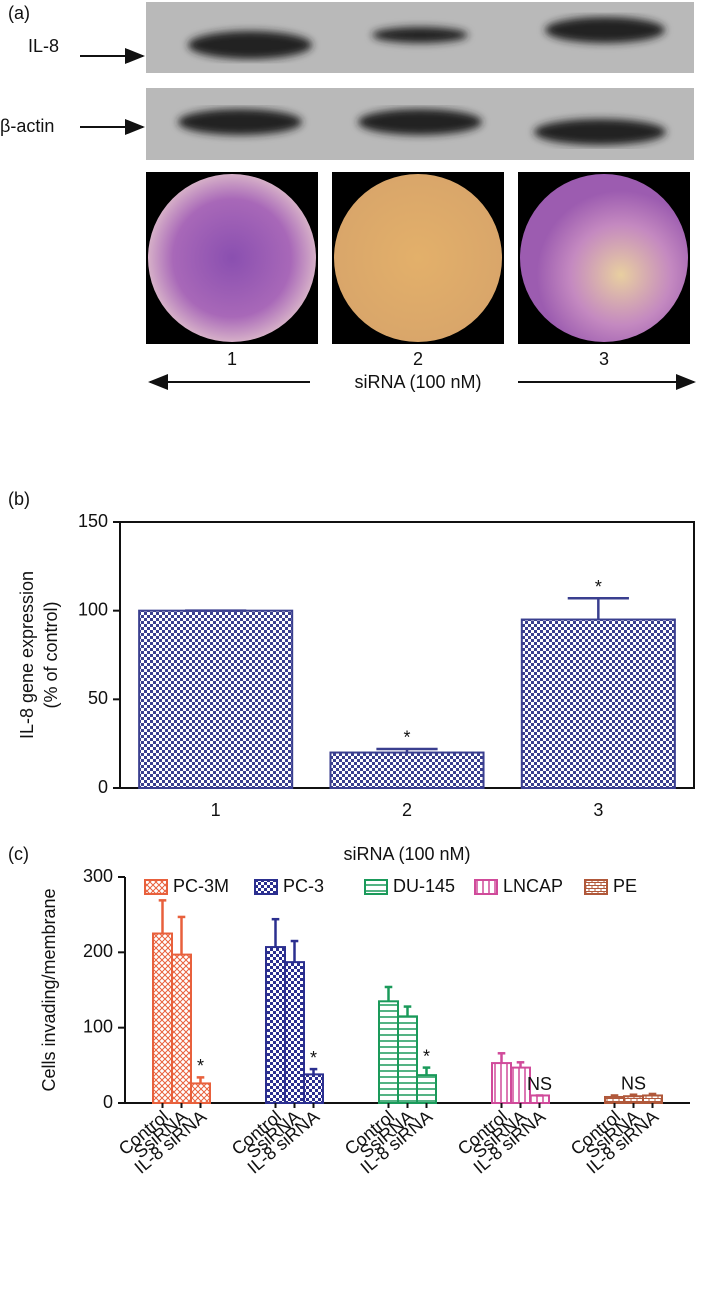 The width and height of the screenshot is (709, 1313). Describe the element at coordinates (418, 359) in the screenshot. I see `lane-label: 2` at that location.